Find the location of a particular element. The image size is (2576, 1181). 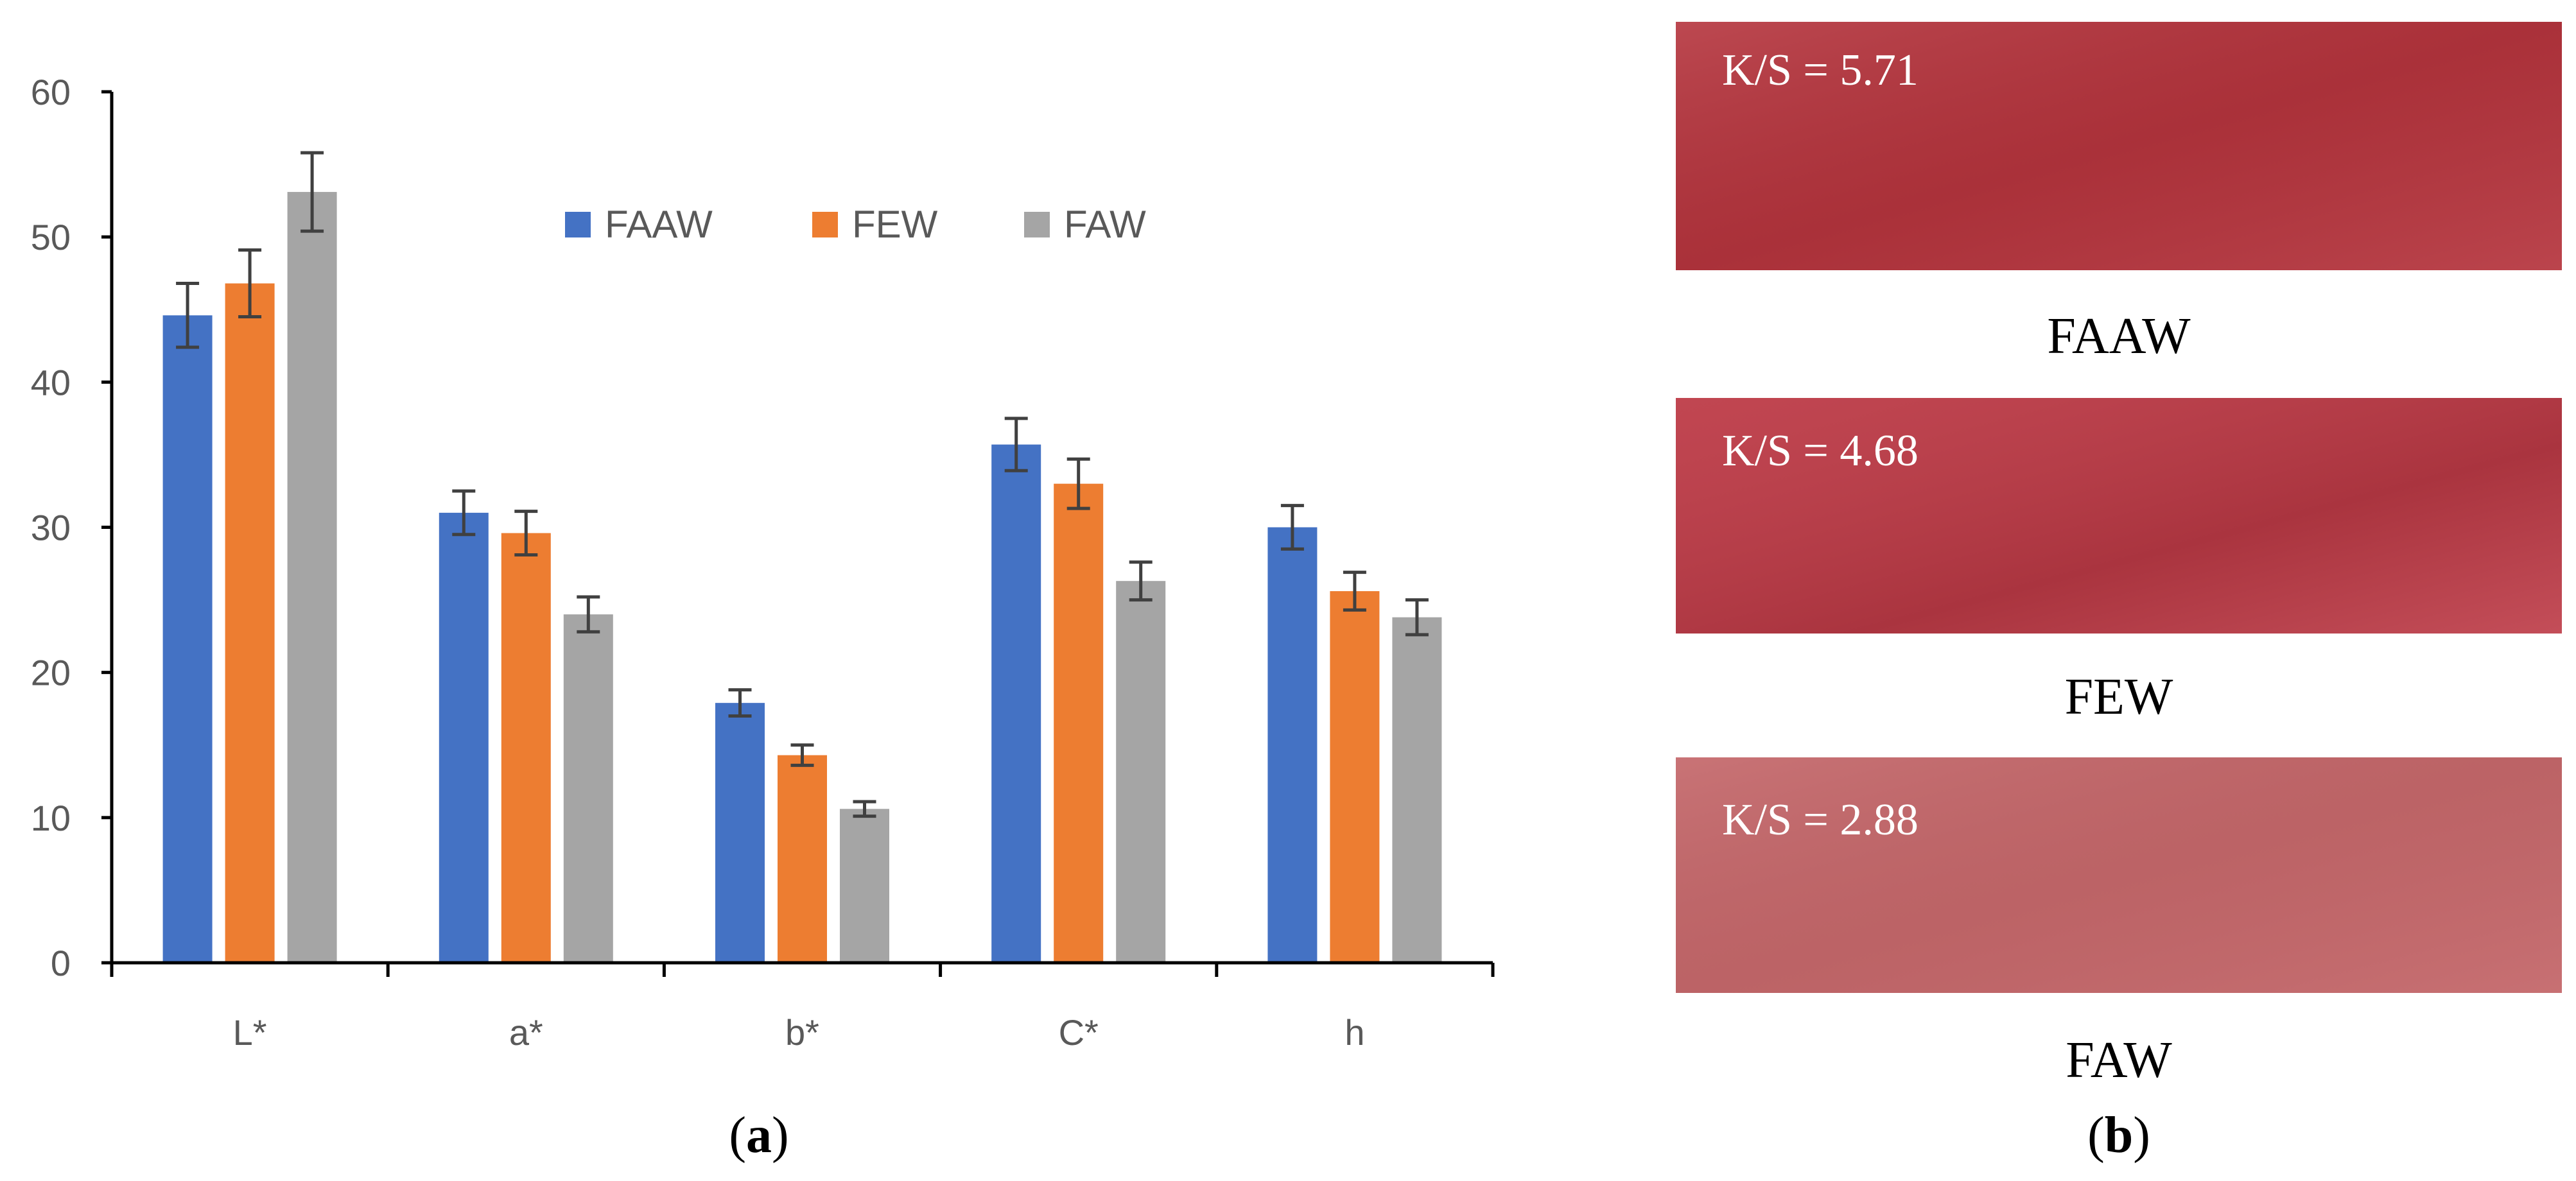

x-tick-label: a* is located at coordinates (526, 1032).